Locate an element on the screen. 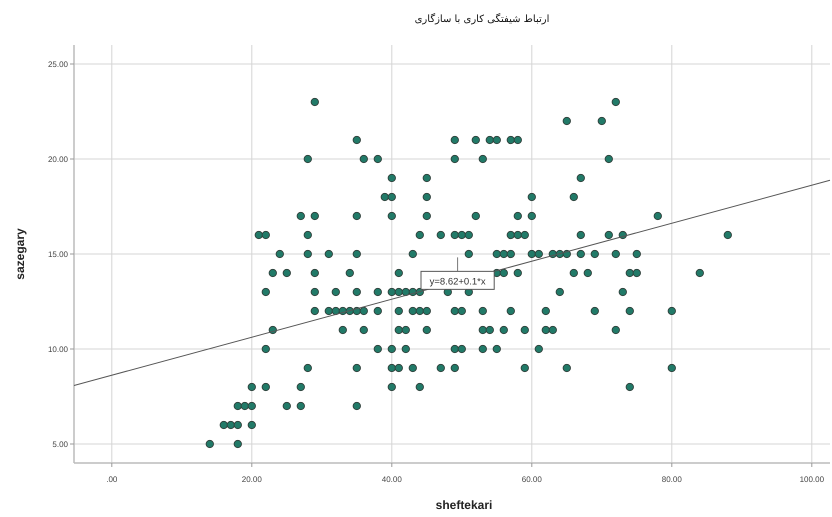  annotation: y=8.62+0.1*x is located at coordinates (458, 282).